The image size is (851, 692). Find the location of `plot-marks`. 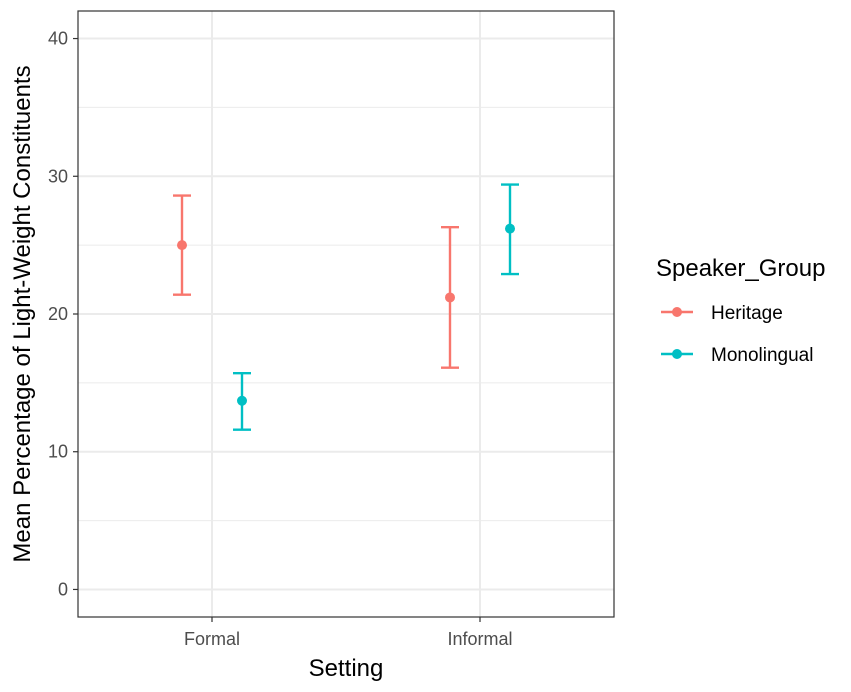

plot-marks is located at coordinates (346, 307).